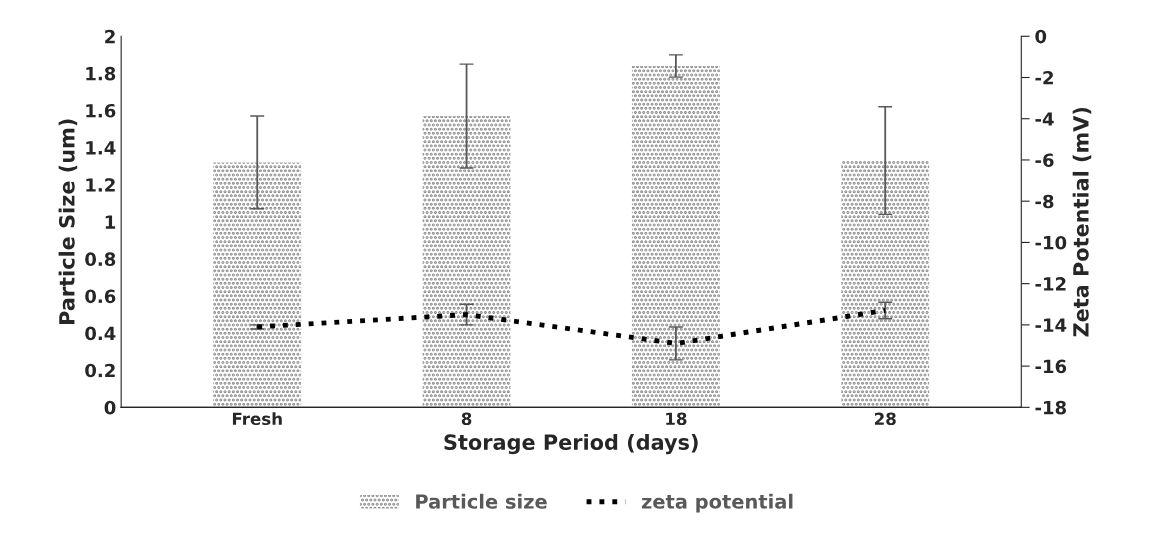 The height and width of the screenshot is (558, 1154). I want to click on y-tick-label: 1.2, so click(100, 185).